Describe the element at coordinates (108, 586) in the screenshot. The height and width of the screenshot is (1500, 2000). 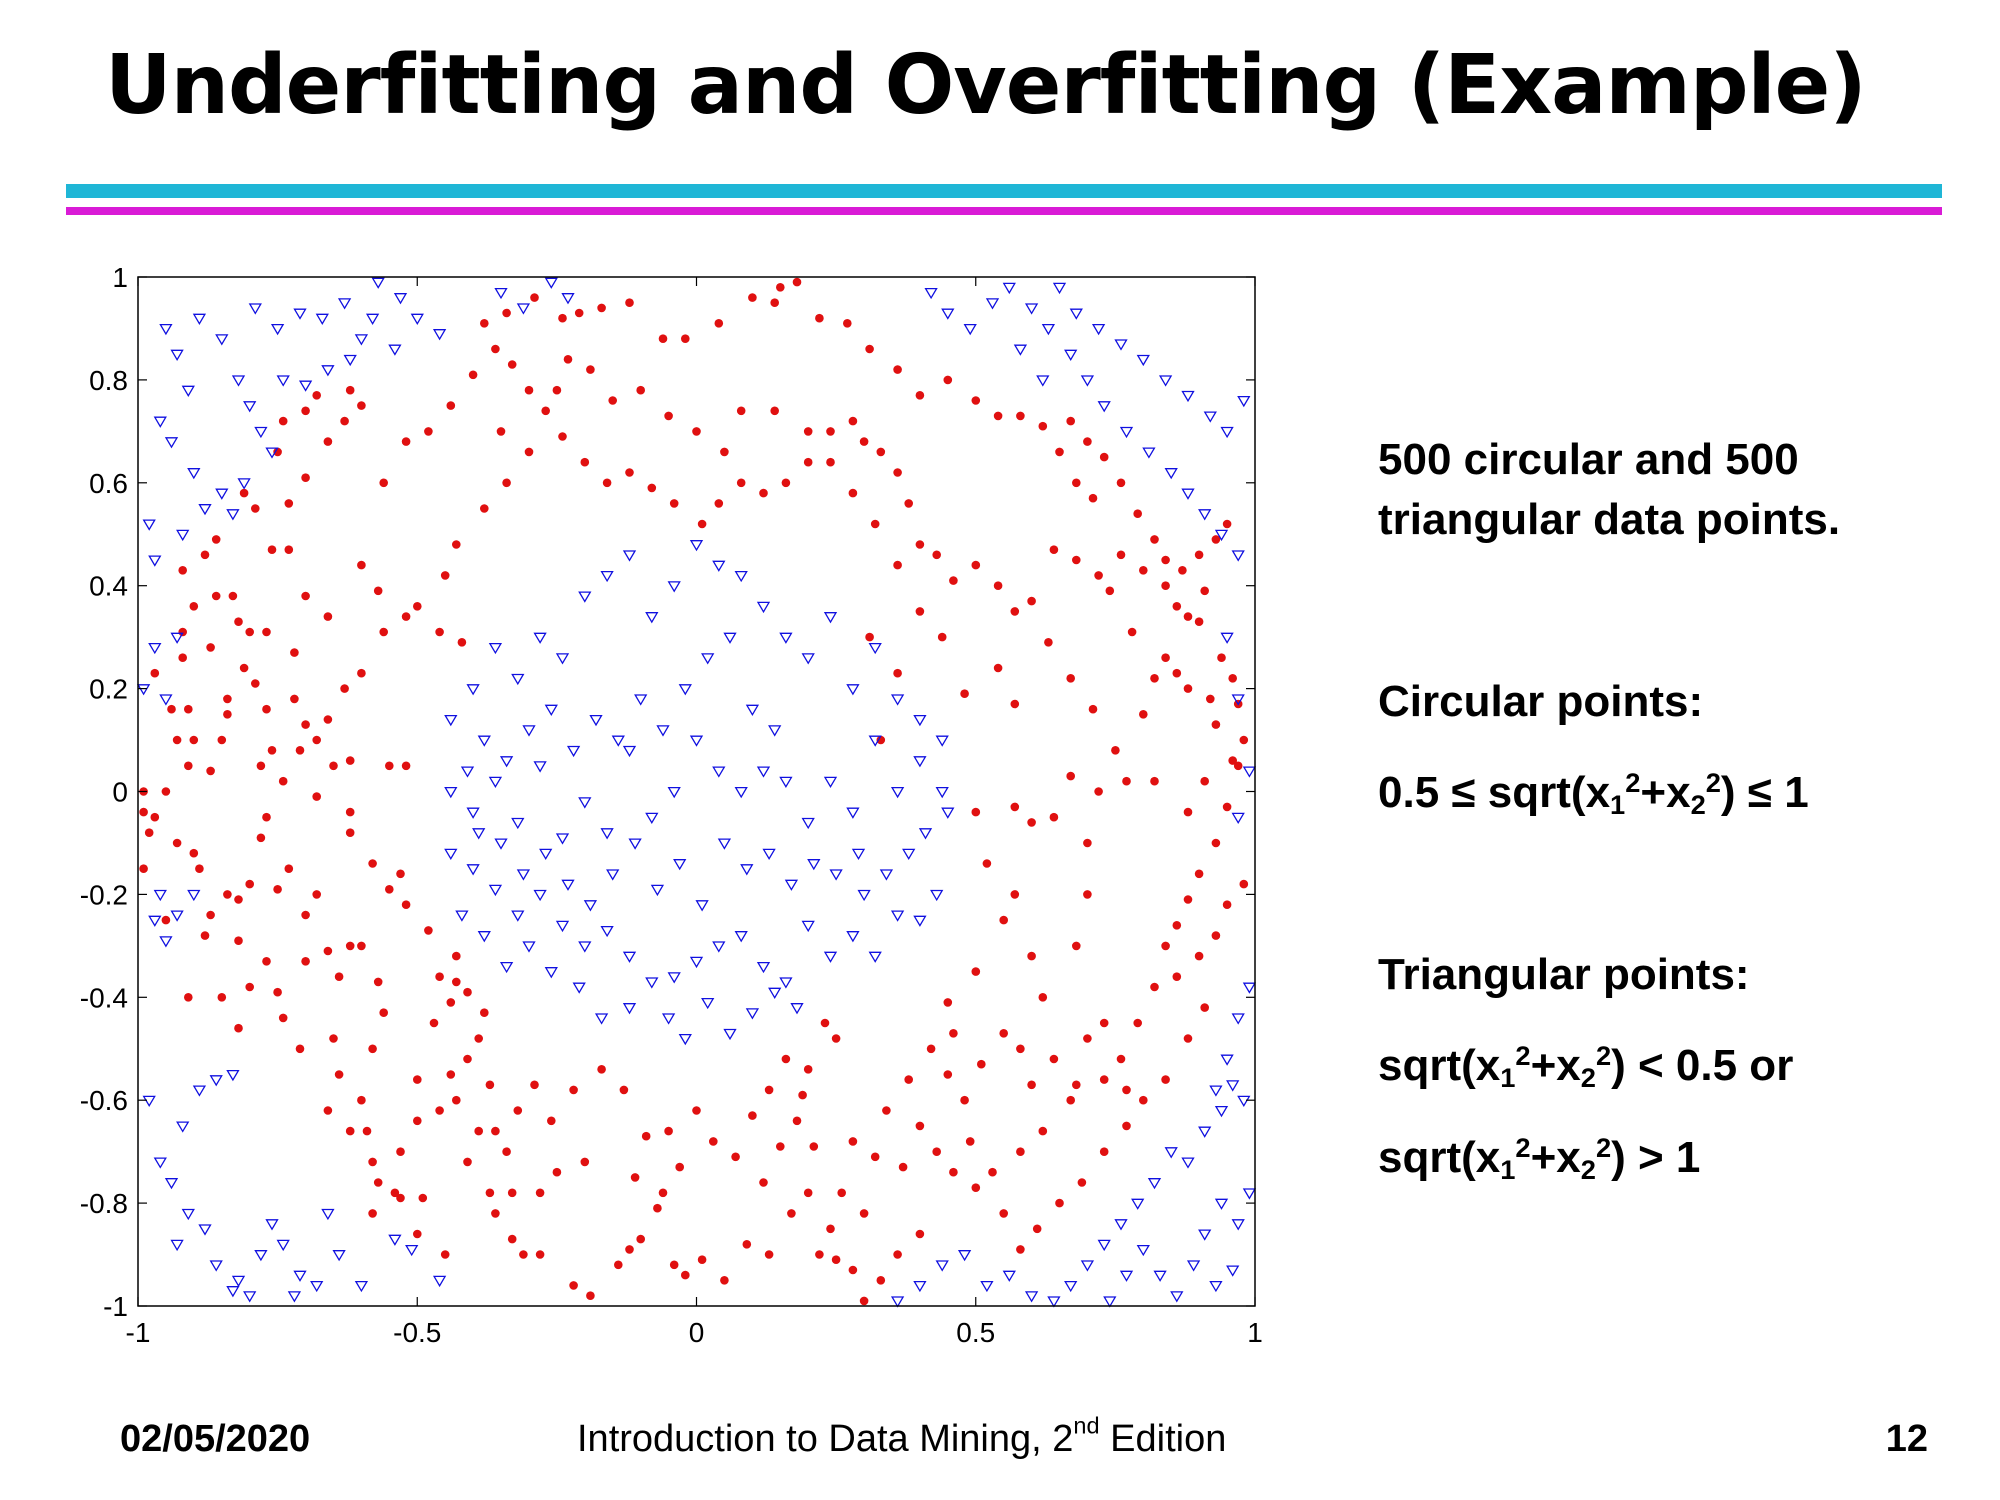
I see `y-tick-label: 0.4` at that location.